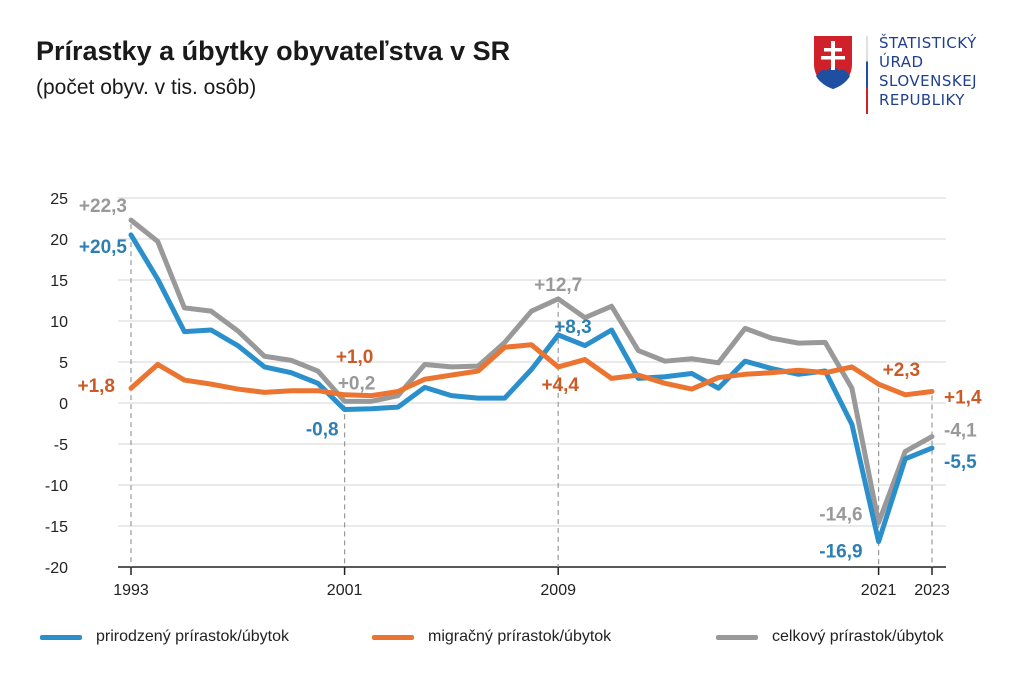 This screenshot has height=688, width=1024. Describe the element at coordinates (928, 43) in the screenshot. I see `logo-line: ŠTATISTICKÝ` at that location.